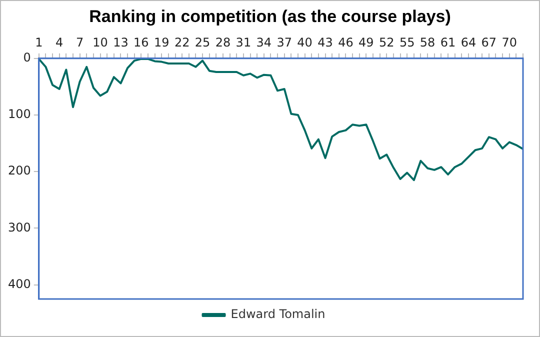 The image size is (540, 337). What do you see at coordinates (264, 42) in the screenshot?
I see `x-tick-label: 34` at bounding box center [264, 42].